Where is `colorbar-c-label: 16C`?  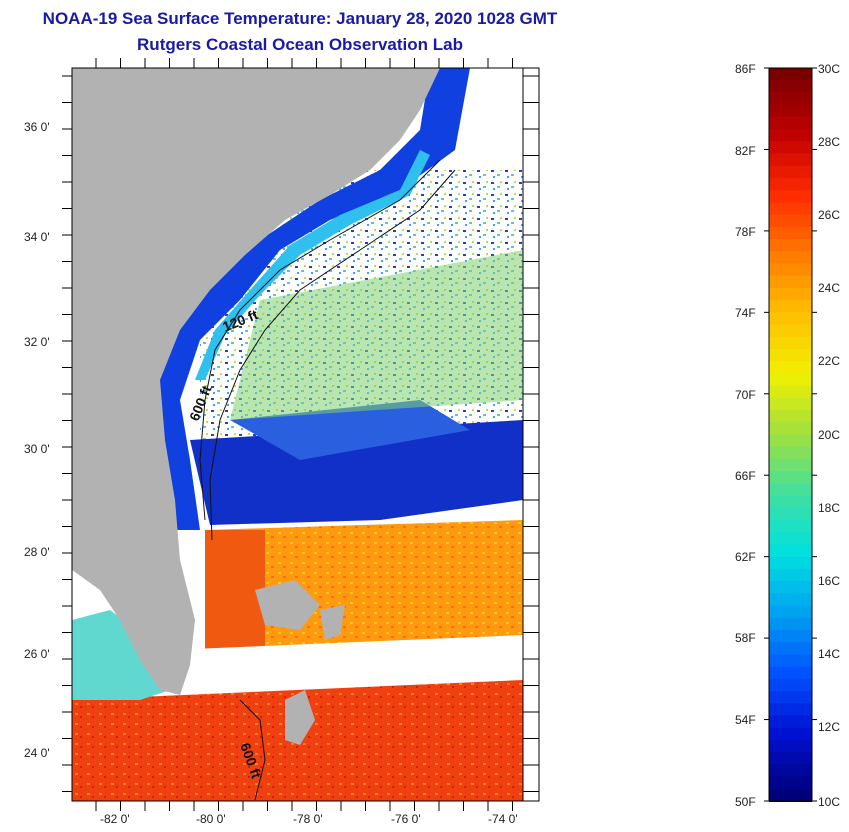 colorbar-c-label: 16C is located at coordinates (829, 581).